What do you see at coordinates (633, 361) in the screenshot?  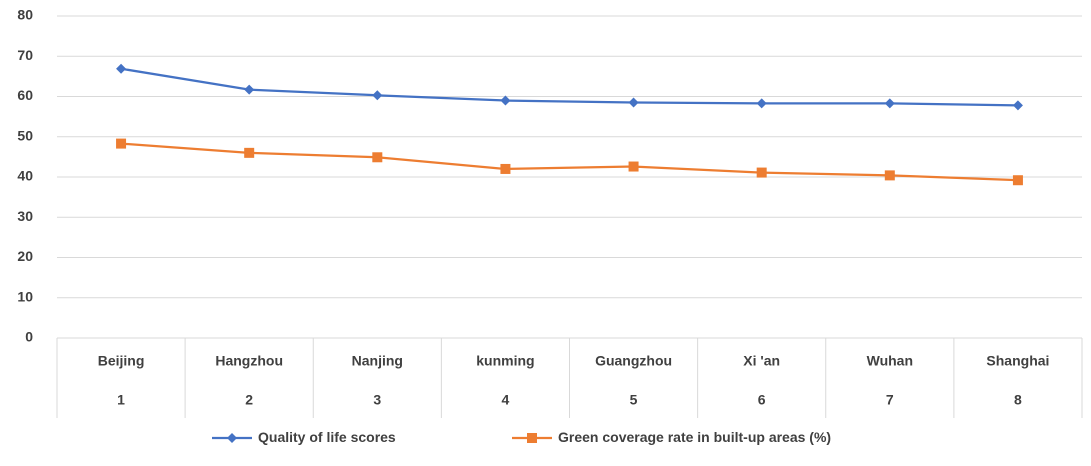 I see `x-tick-label: Guangzhou` at bounding box center [633, 361].